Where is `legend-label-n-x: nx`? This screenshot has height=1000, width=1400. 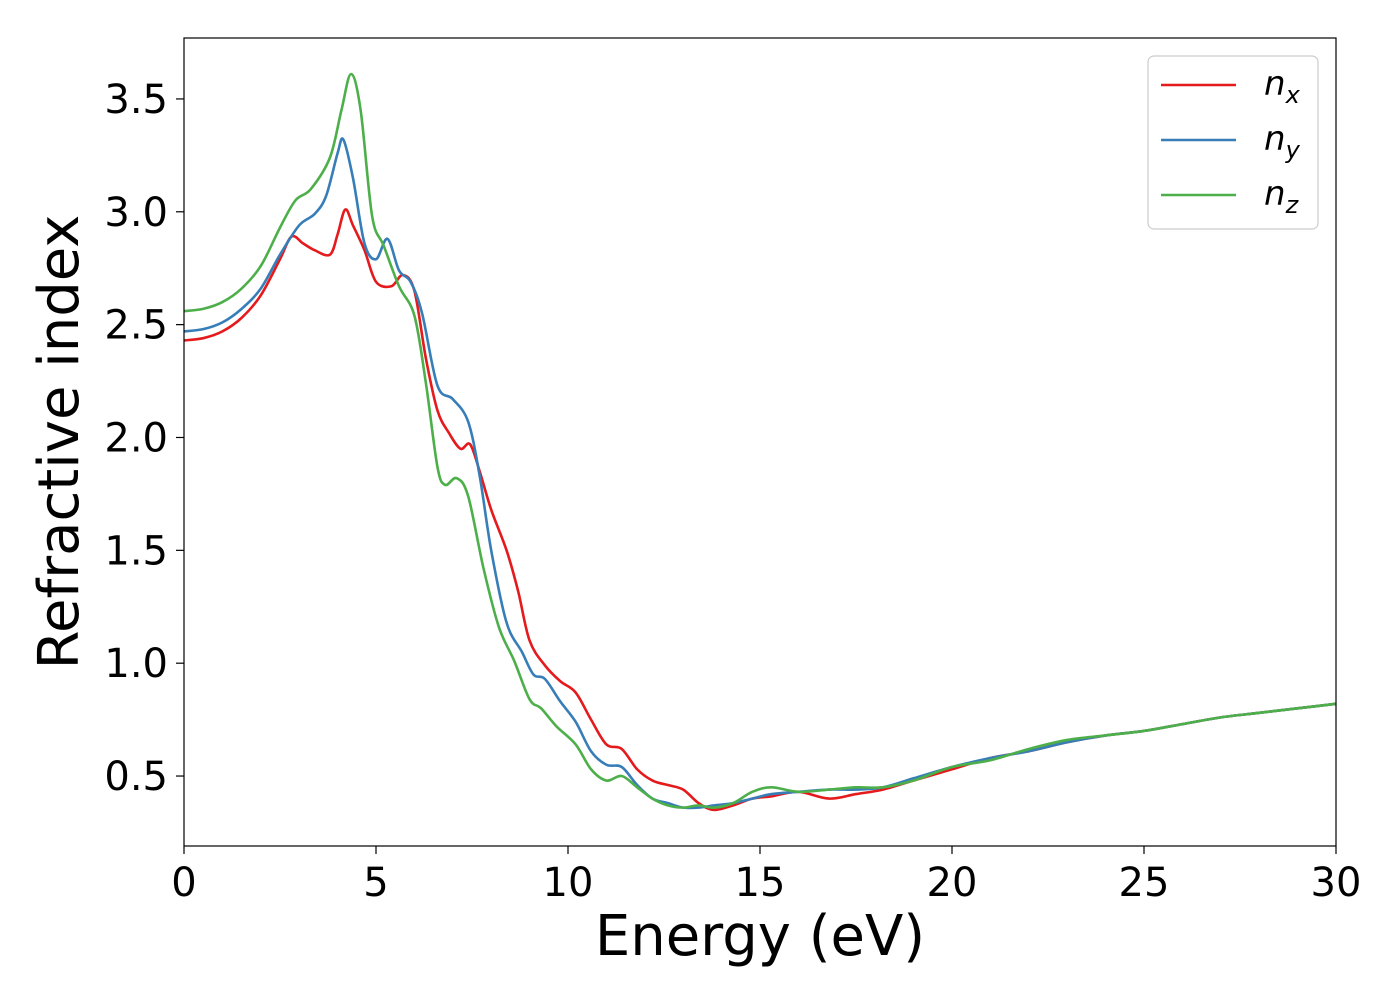
legend-label-n-x: nx is located at coordinates (1282, 86).